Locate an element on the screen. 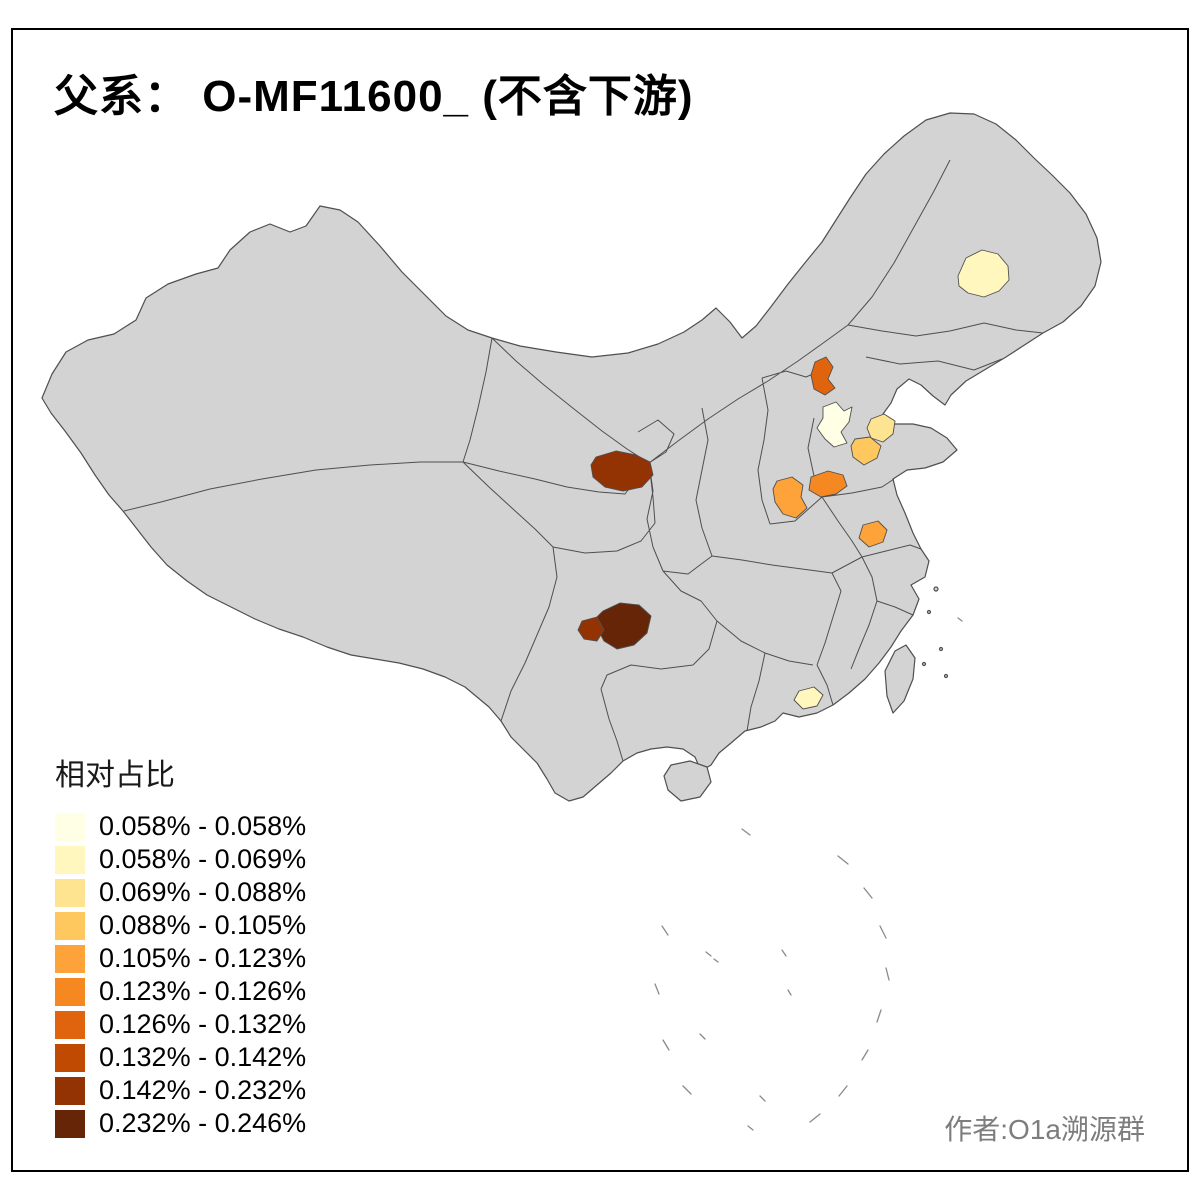 The width and height of the screenshot is (1200, 1200). legend-label: 0.142% - 0.232% is located at coordinates (203, 1090).